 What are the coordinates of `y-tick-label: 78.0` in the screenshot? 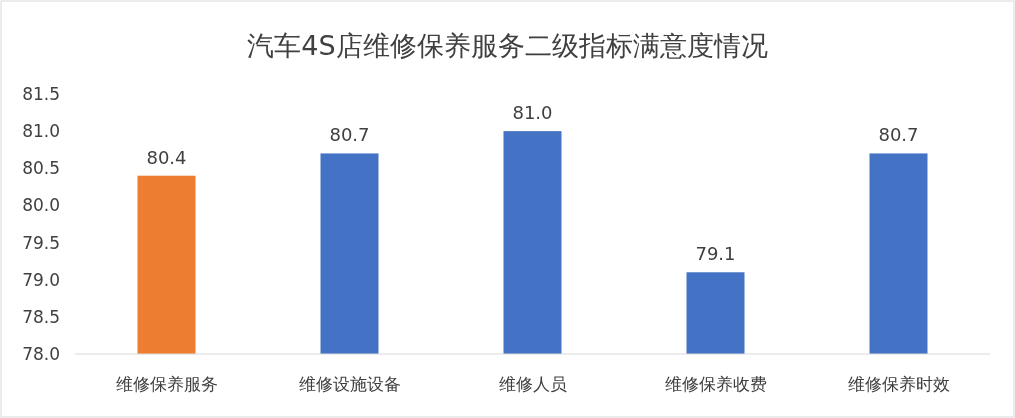 It's located at (41, 354).